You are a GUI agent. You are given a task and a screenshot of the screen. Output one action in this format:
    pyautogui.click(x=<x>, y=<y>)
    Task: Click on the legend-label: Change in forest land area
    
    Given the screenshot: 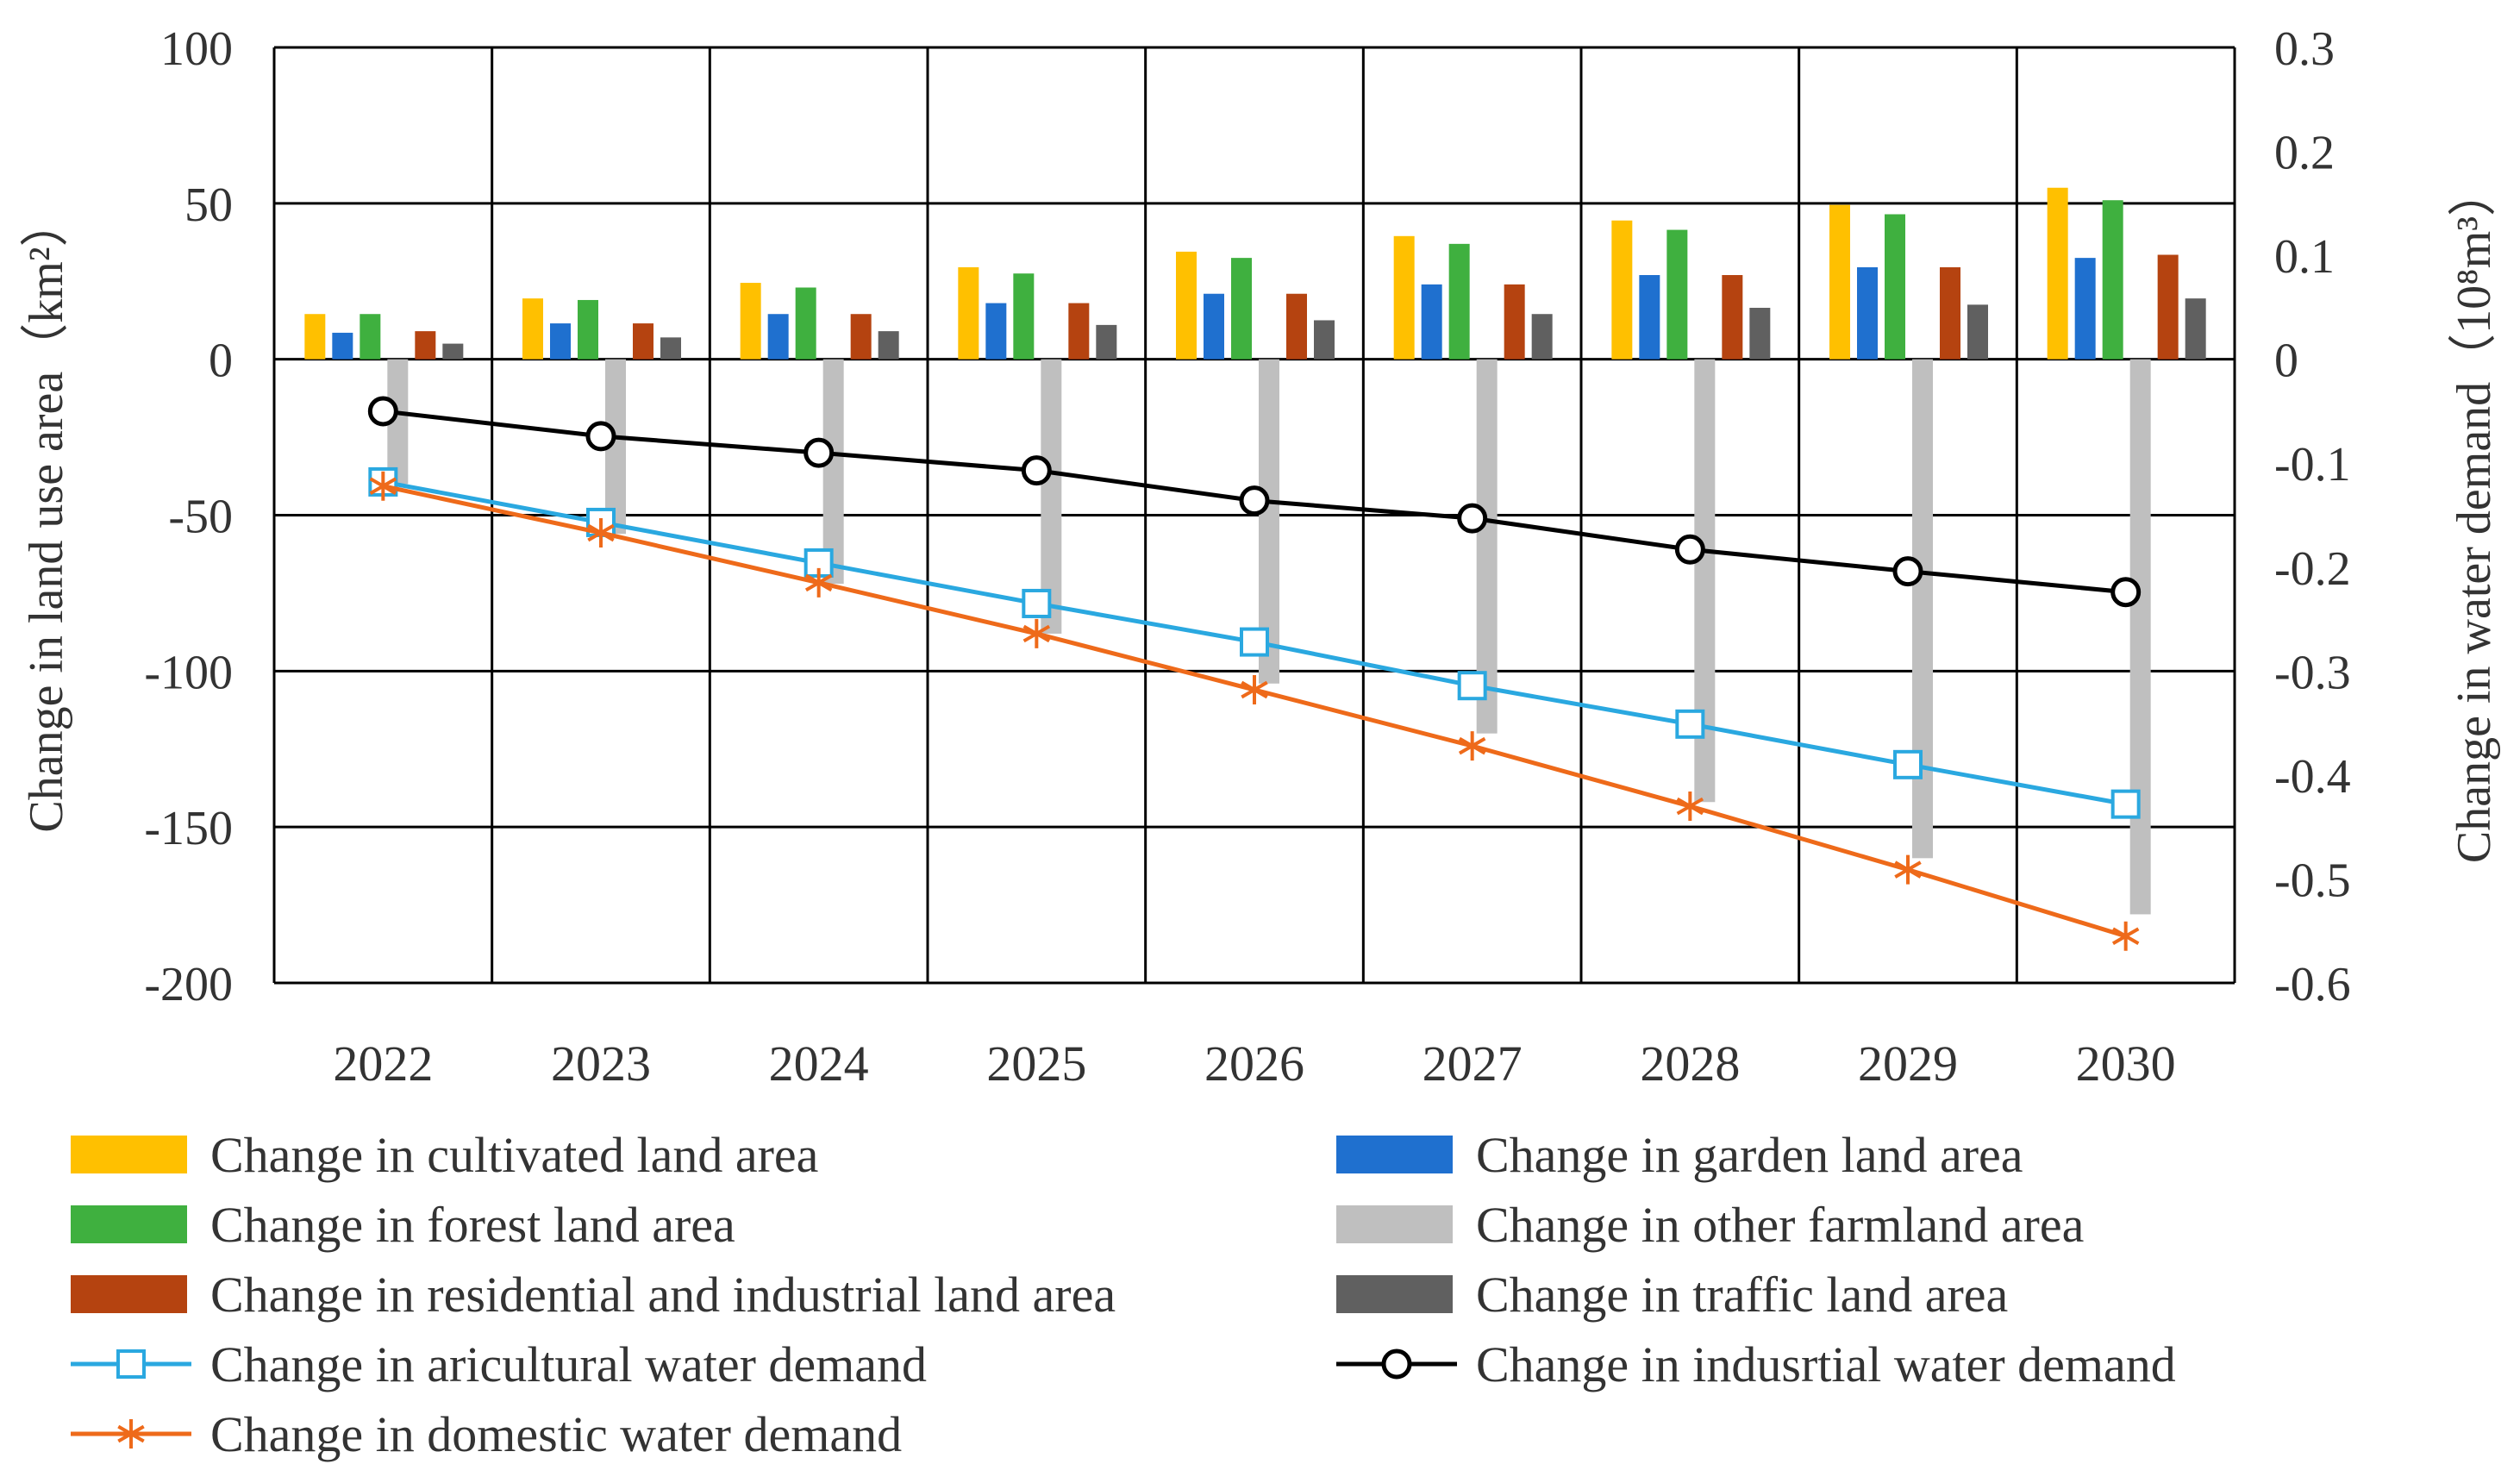 What is the action you would take?
    pyautogui.click(x=472, y=1225)
    